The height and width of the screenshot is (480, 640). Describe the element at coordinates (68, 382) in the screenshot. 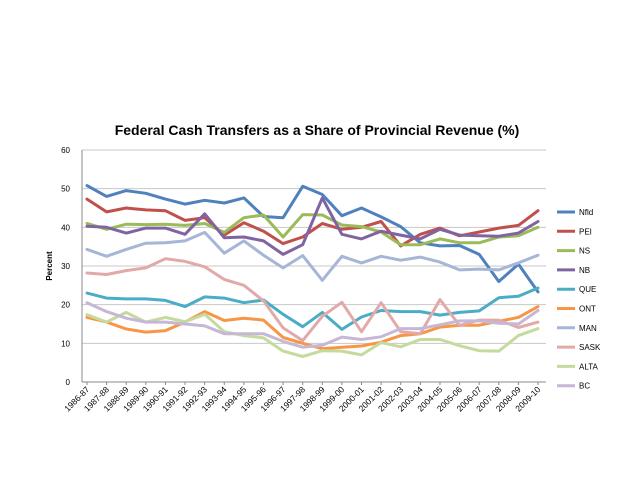

I see `y-tick-label: 0` at that location.